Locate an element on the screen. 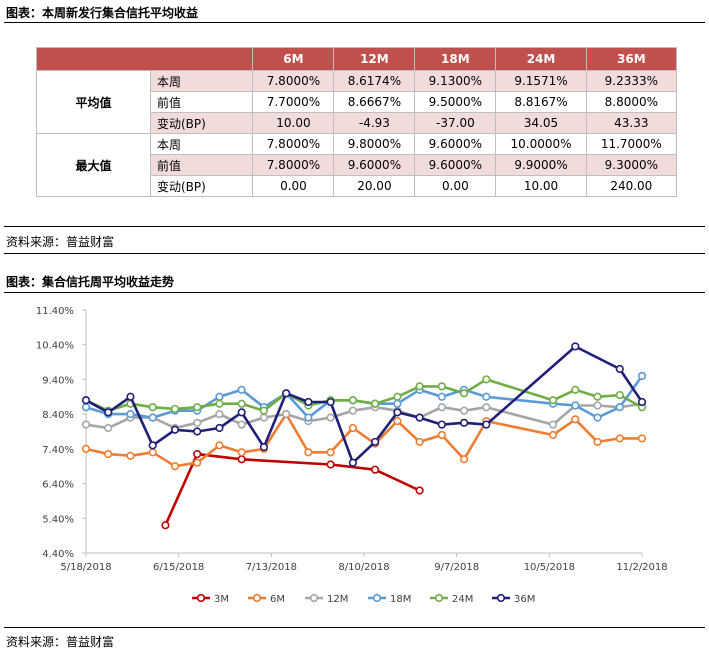  y-tick-label: 10.40% is located at coordinates (55, 346).